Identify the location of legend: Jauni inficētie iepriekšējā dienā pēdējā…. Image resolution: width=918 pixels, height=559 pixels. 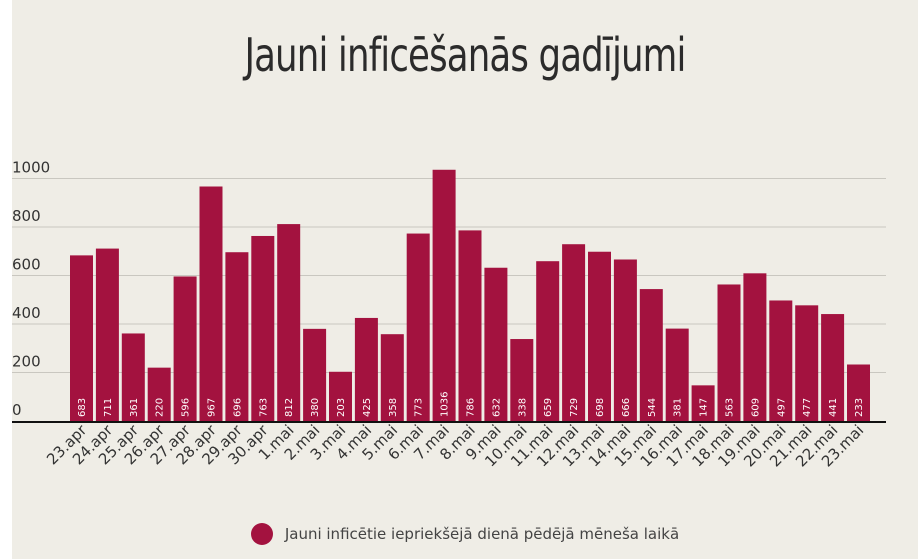
(465, 534).